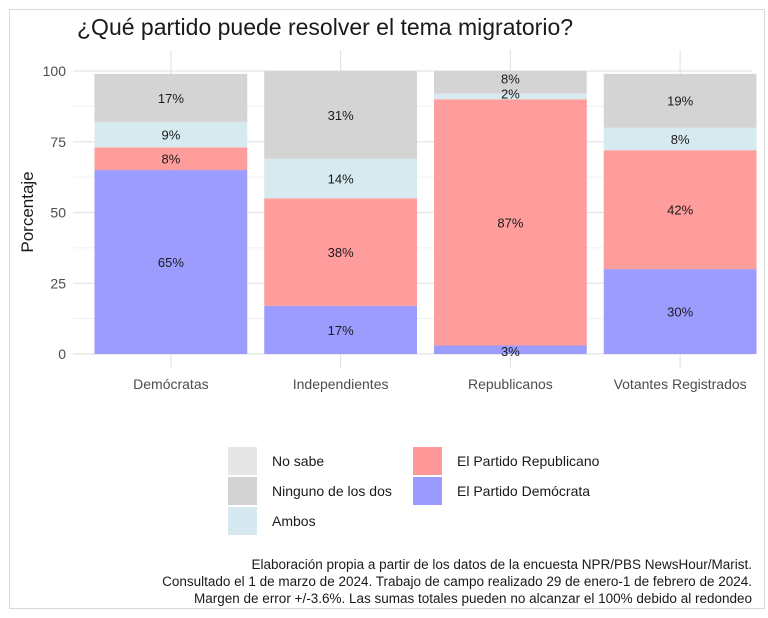 The image size is (768, 618). I want to click on bar-value-label: 42%, so click(680, 210).